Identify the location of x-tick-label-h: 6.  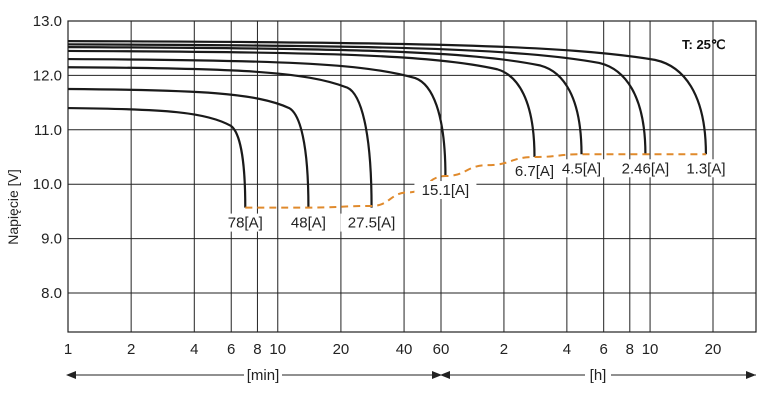
(604, 349).